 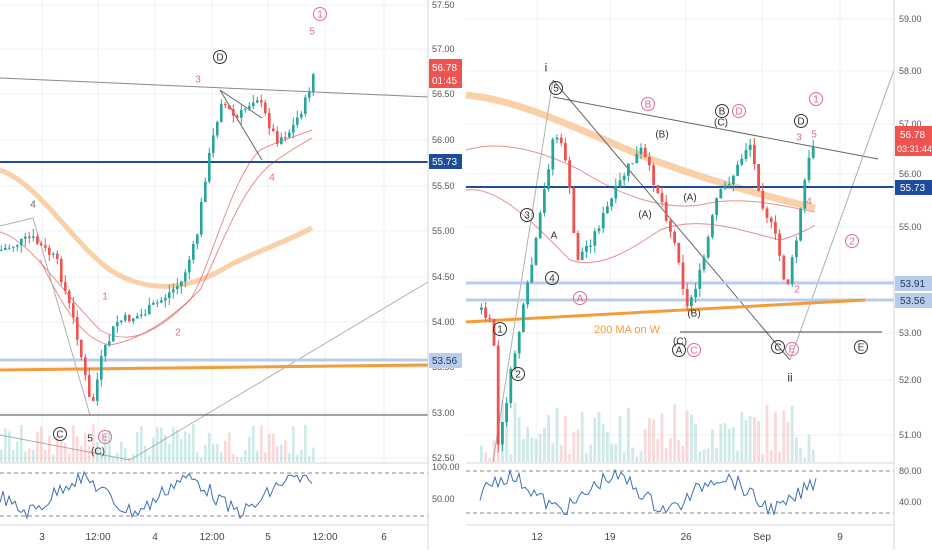 I want to click on wave-label: 3, so click(x=198, y=80).